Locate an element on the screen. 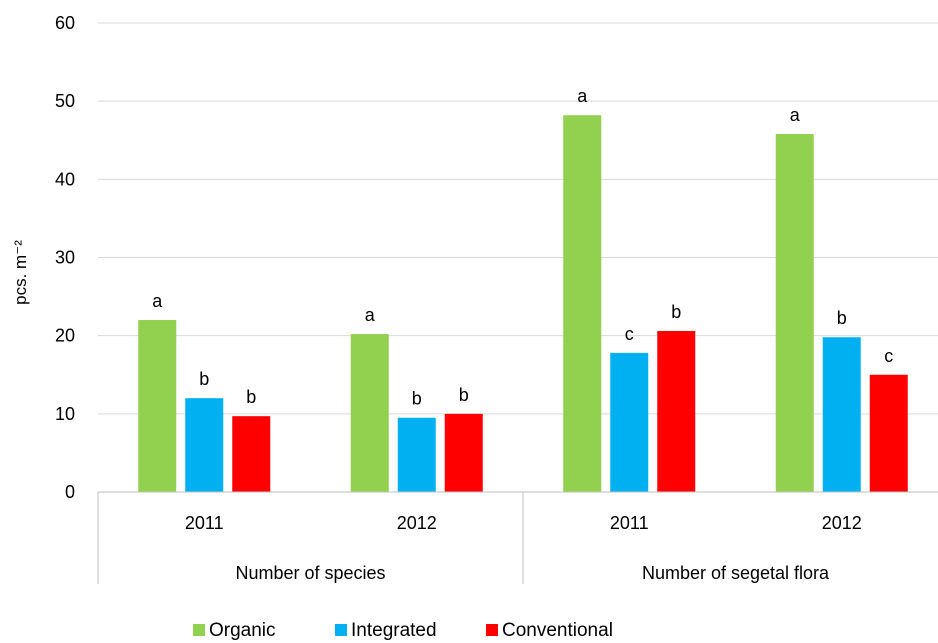 This screenshot has height=643, width=938. y-axis-label: pcs. m⁻² is located at coordinates (20, 272).